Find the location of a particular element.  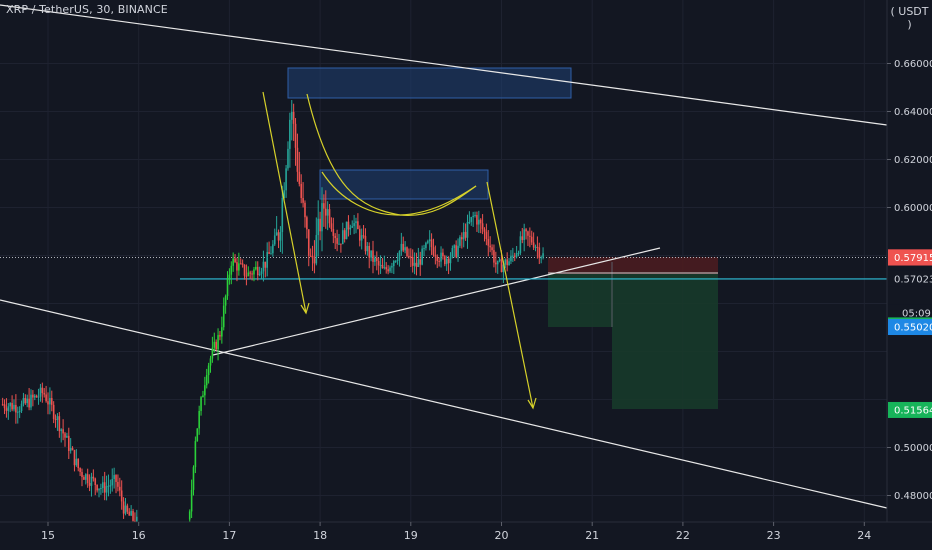

time-tick-label: 24 is located at coordinates (864, 535).